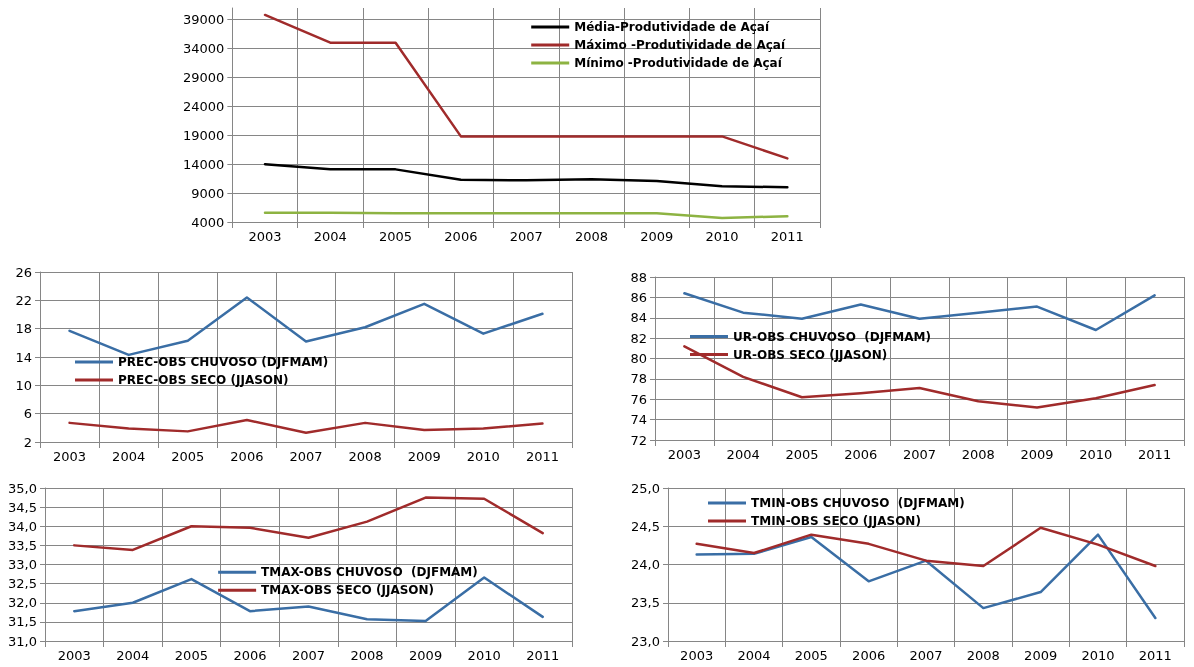  What do you see at coordinates (638, 277) in the screenshot?
I see `y-tick-label: 88` at bounding box center [638, 277].